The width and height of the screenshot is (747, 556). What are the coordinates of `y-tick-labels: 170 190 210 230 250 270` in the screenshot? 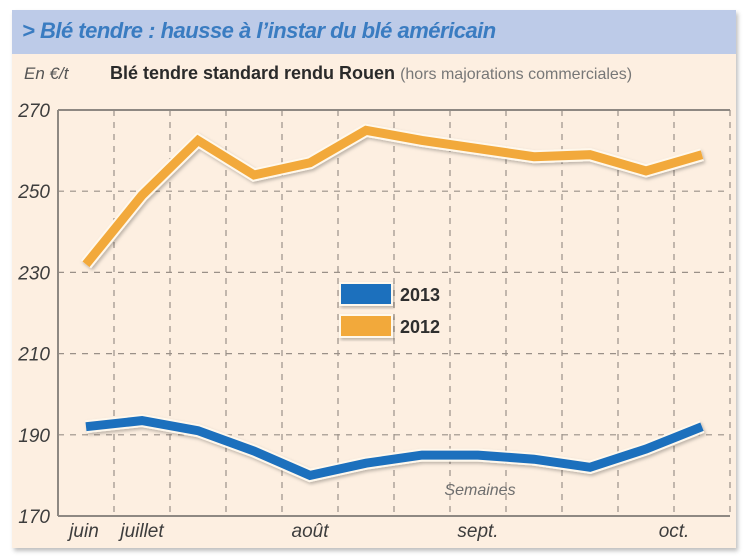 It's located at (33, 314).